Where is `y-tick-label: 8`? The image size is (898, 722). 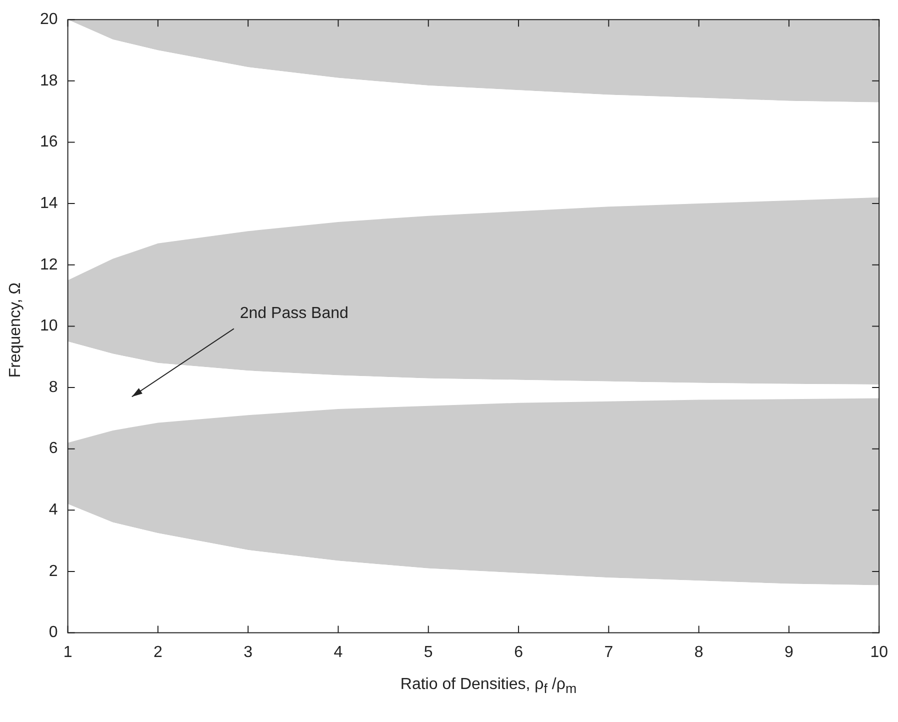
y-tick-label: 8 is located at coordinates (53, 387).